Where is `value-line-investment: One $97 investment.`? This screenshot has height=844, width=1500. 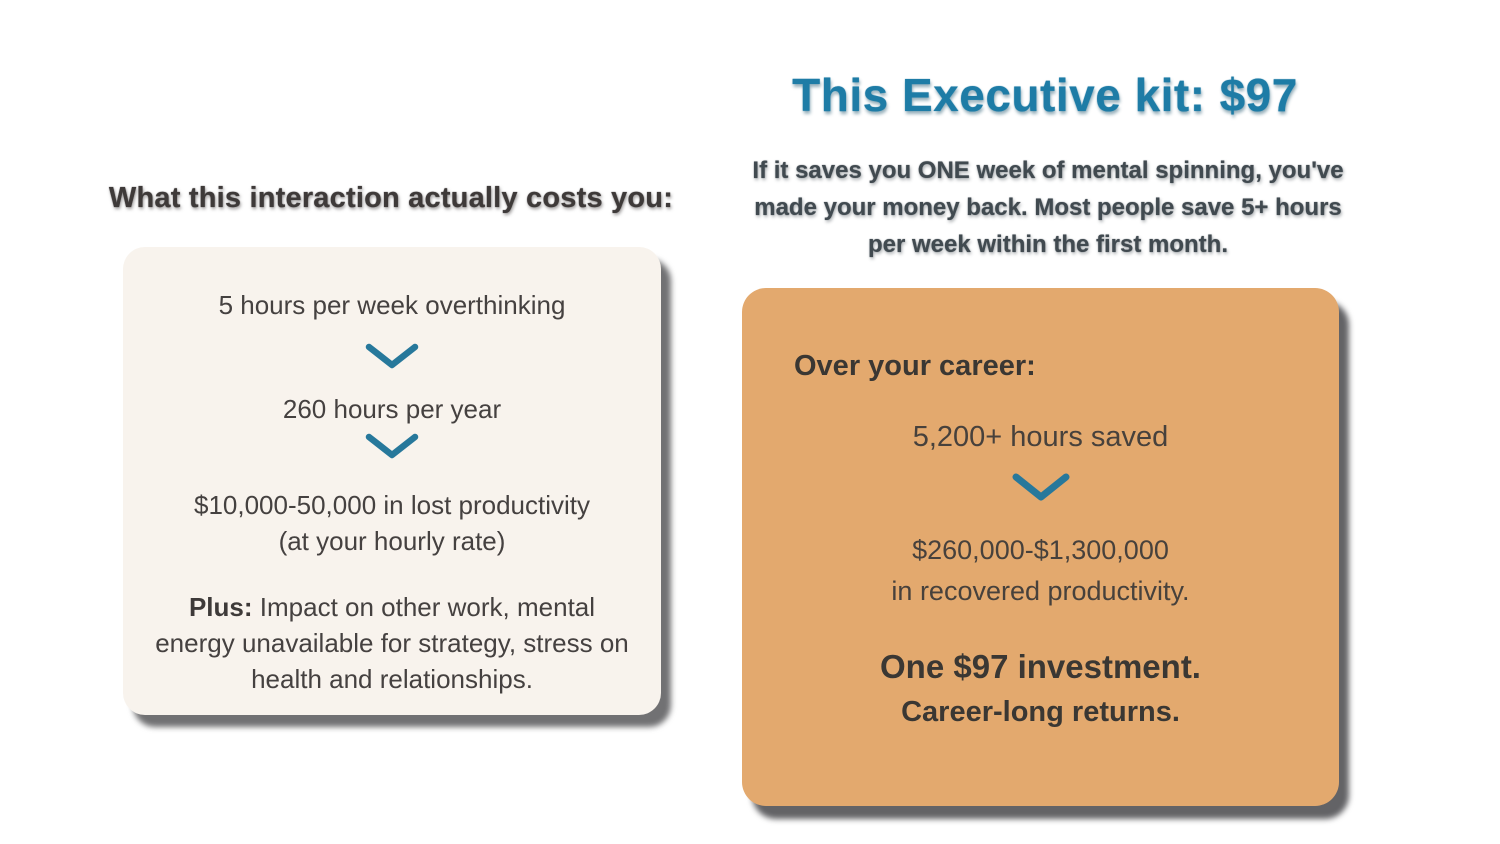
value-line-investment: One $97 investment. is located at coordinates (1040, 666).